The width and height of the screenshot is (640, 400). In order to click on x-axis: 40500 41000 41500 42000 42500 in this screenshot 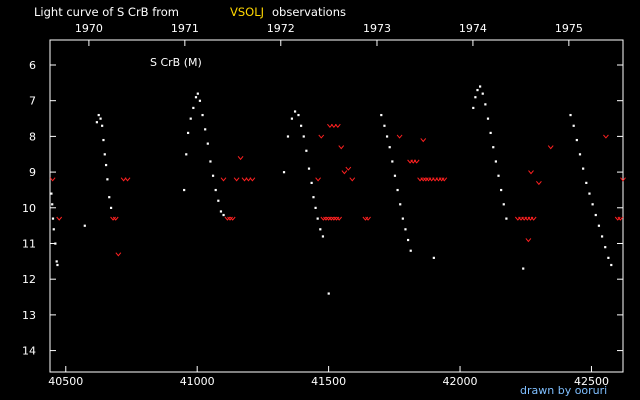, I will do `click(328, 377)`.